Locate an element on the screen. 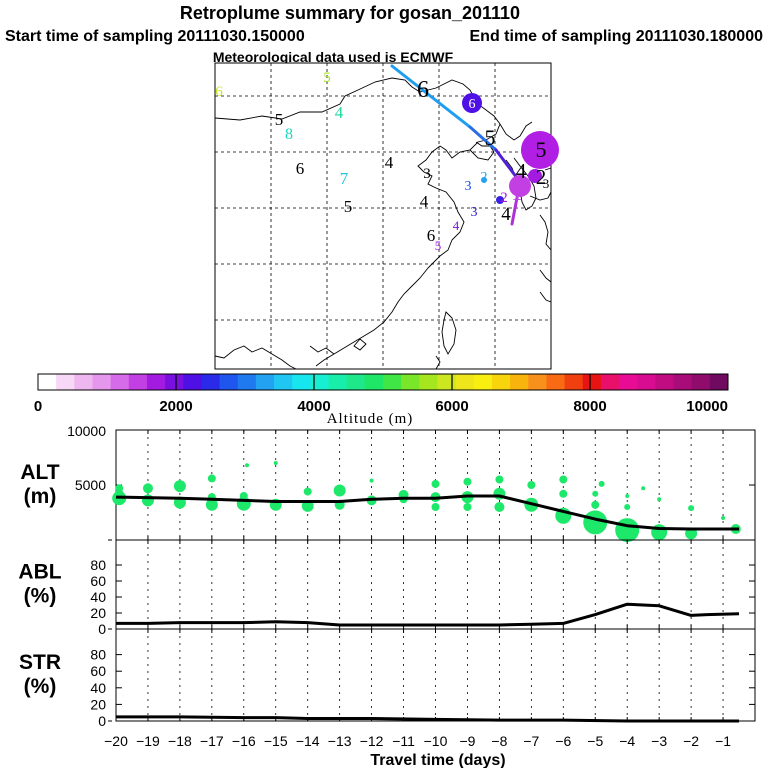 The width and height of the screenshot is (768, 768). colorbar-tick-label: 2000 is located at coordinates (175, 406).